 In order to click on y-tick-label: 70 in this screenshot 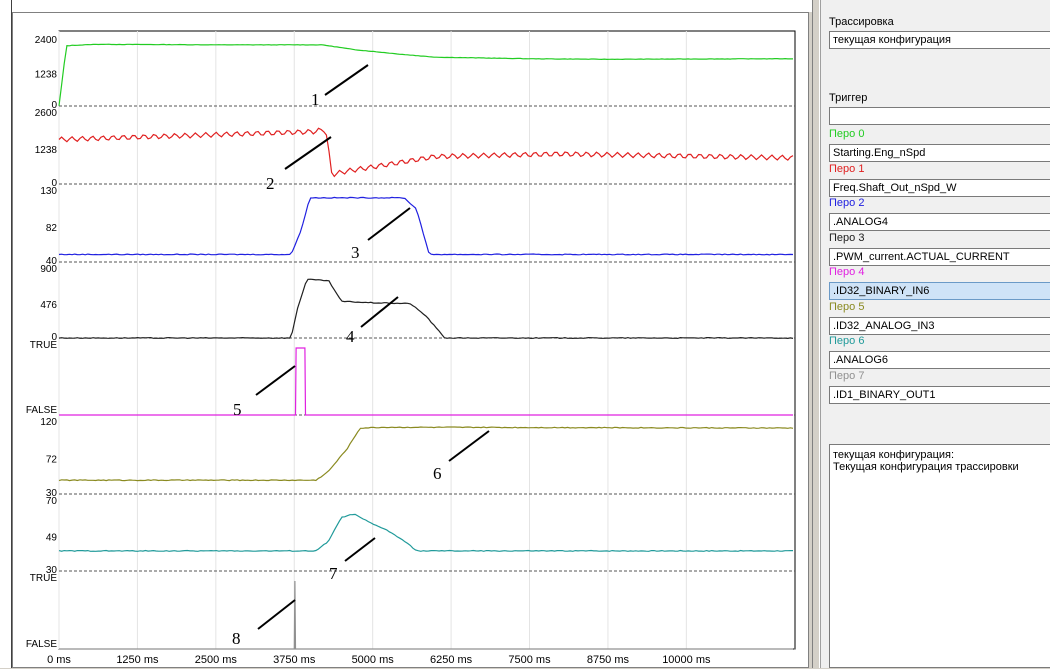, I will do `click(52, 501)`.